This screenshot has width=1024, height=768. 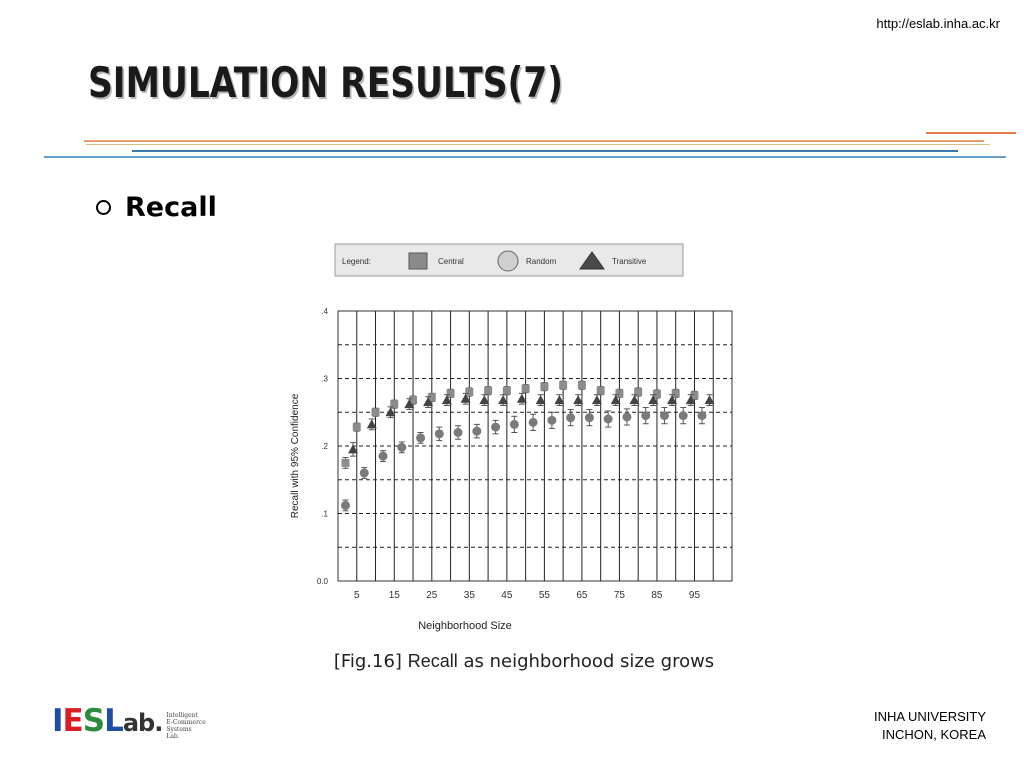 What do you see at coordinates (470, 595) in the screenshot?
I see `x-tick-label: 35` at bounding box center [470, 595].